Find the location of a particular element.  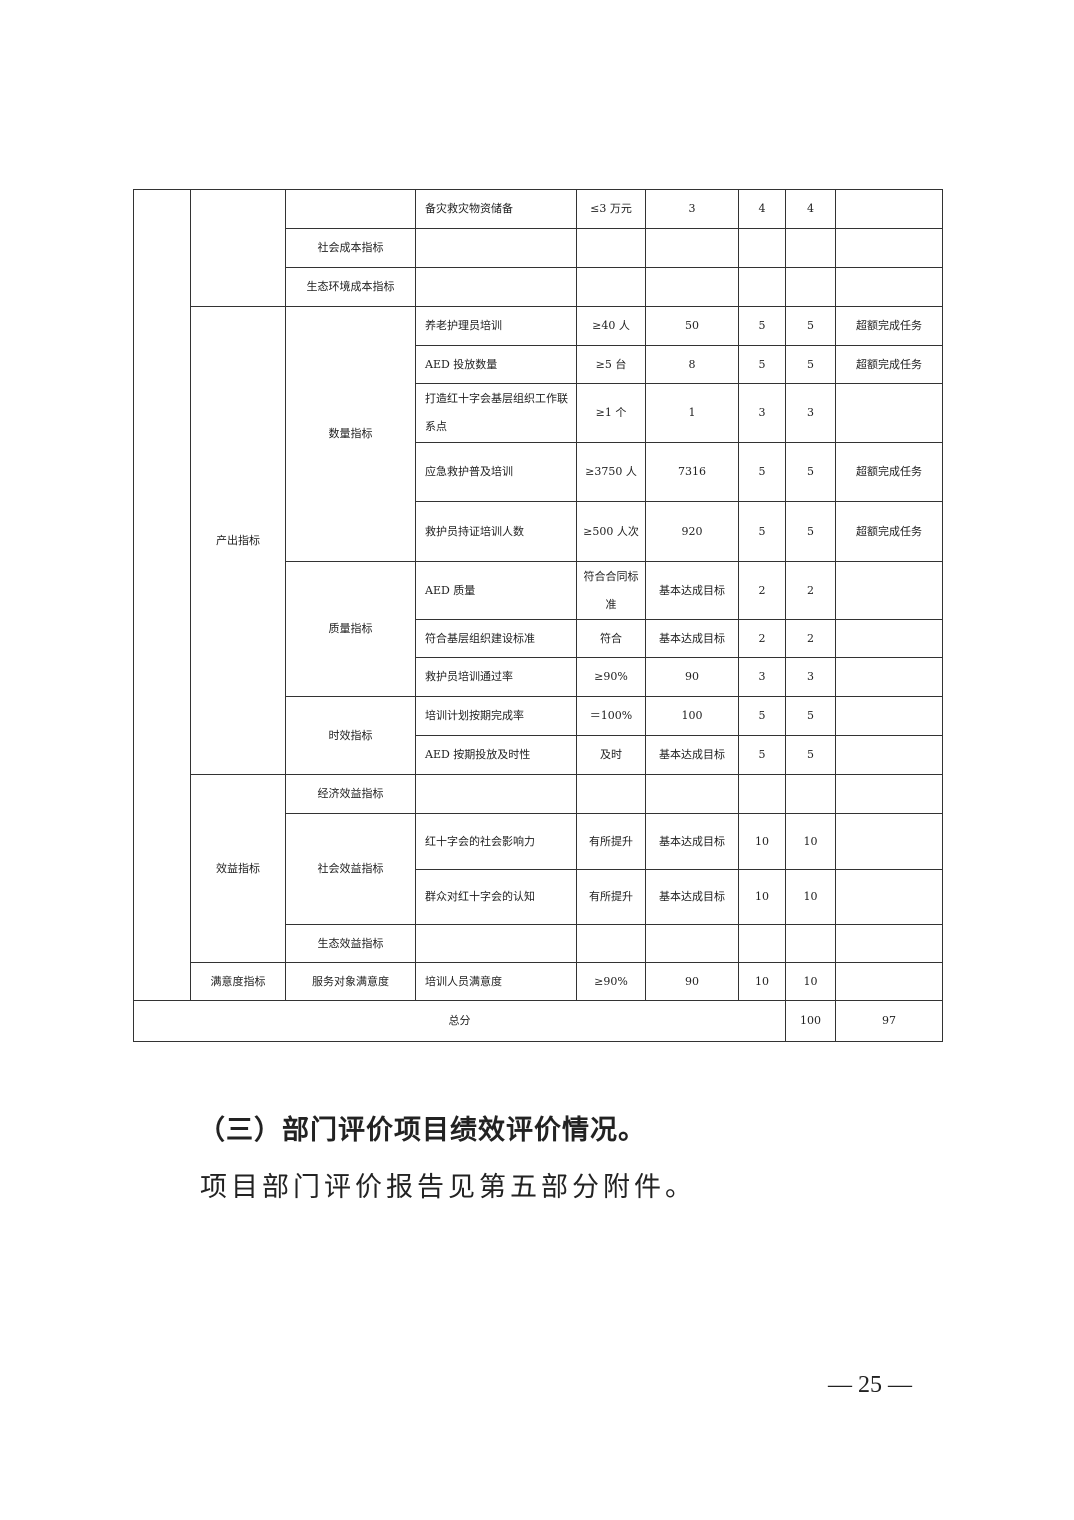

table-cell: 质量指标 is located at coordinates (350, 629).